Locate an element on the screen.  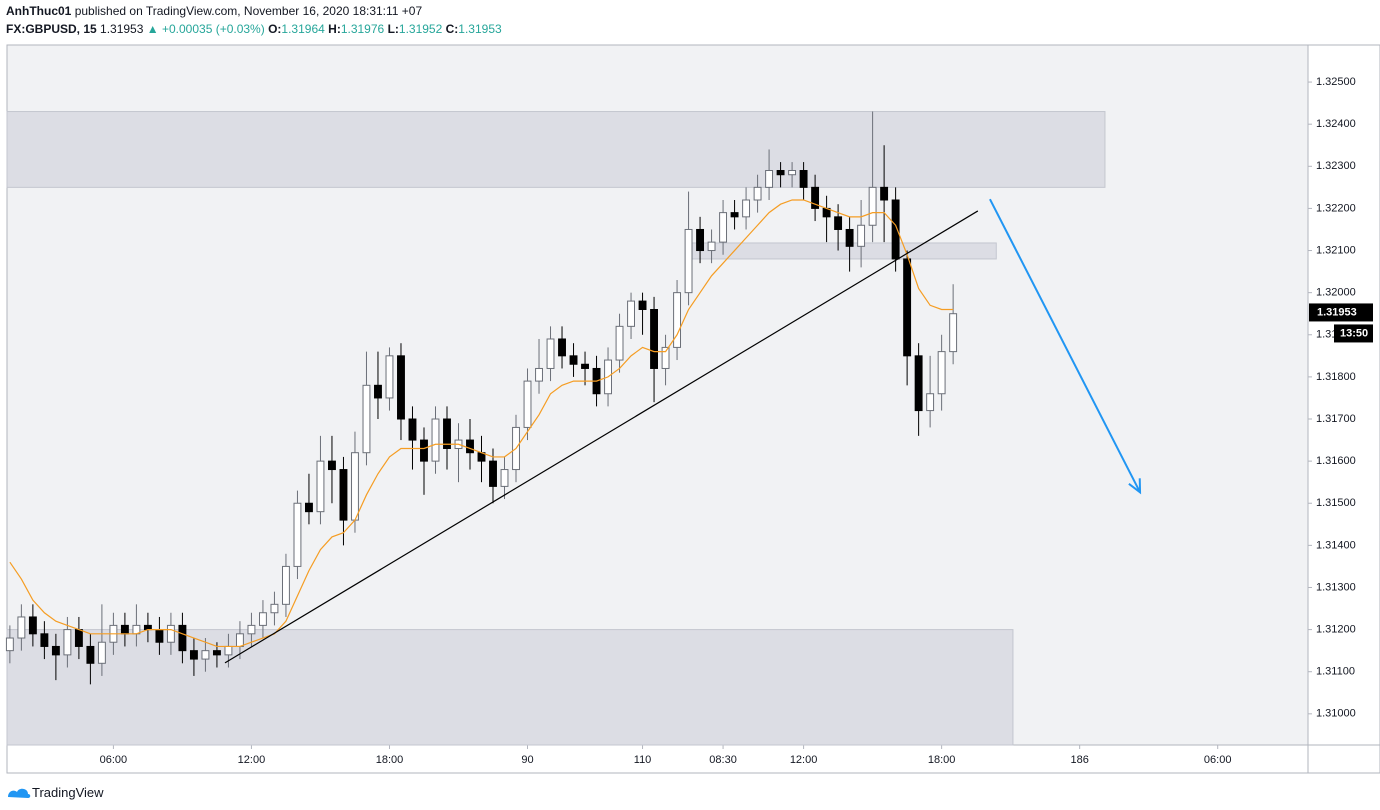
y-tick-label: 1.32100 is located at coordinates (1336, 250).